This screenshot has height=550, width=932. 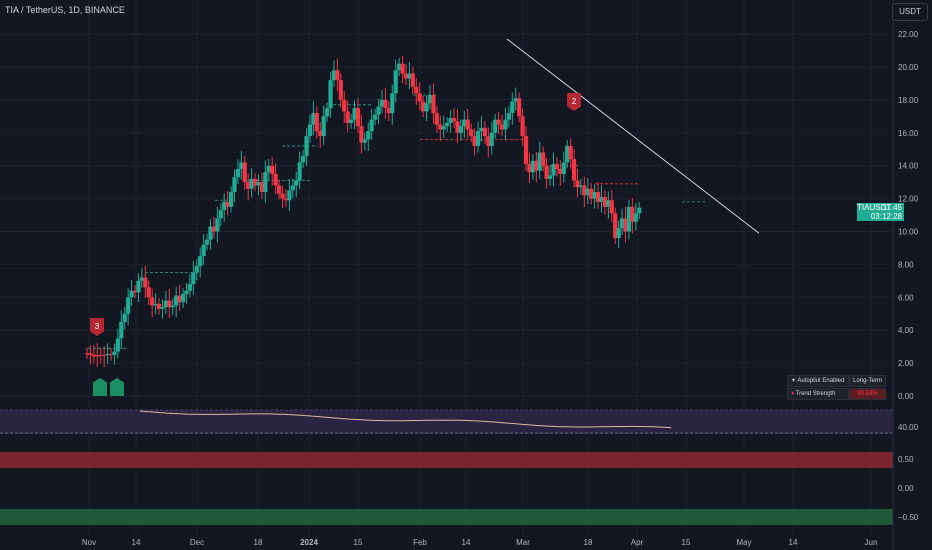 What do you see at coordinates (874, 207) in the screenshot?
I see `symbol-label: TIAUSDT` at bounding box center [874, 207].